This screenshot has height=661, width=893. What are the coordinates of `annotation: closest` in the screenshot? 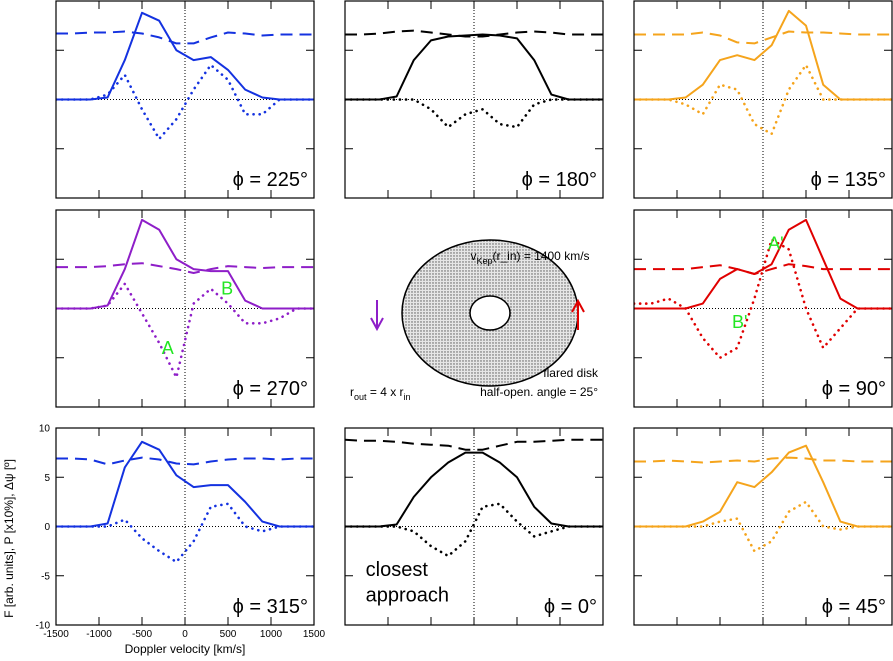 It's located at (397, 570).